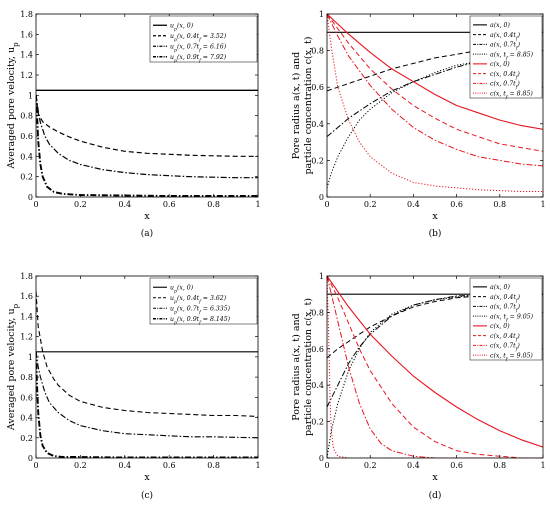 The height and width of the screenshot is (509, 550). I want to click on legend-entry: up(x, 0.4tf = 3.62), so click(198, 300).